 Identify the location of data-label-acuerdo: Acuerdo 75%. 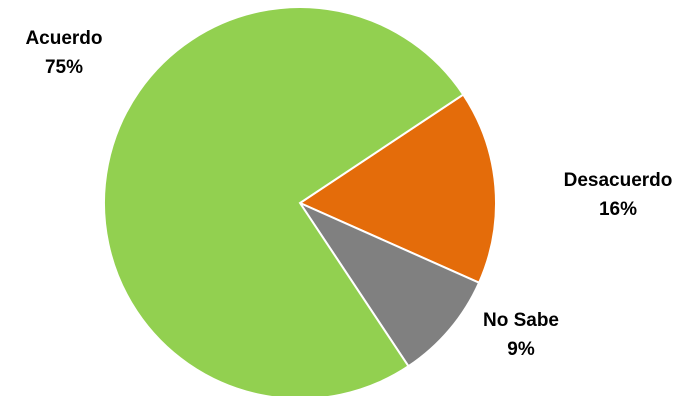
(63, 53).